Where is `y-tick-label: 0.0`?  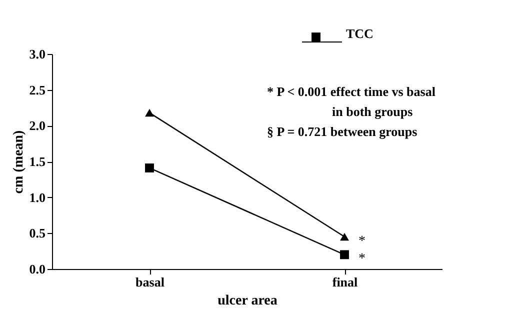
y-tick-label: 0.0 is located at coordinates (37, 269).